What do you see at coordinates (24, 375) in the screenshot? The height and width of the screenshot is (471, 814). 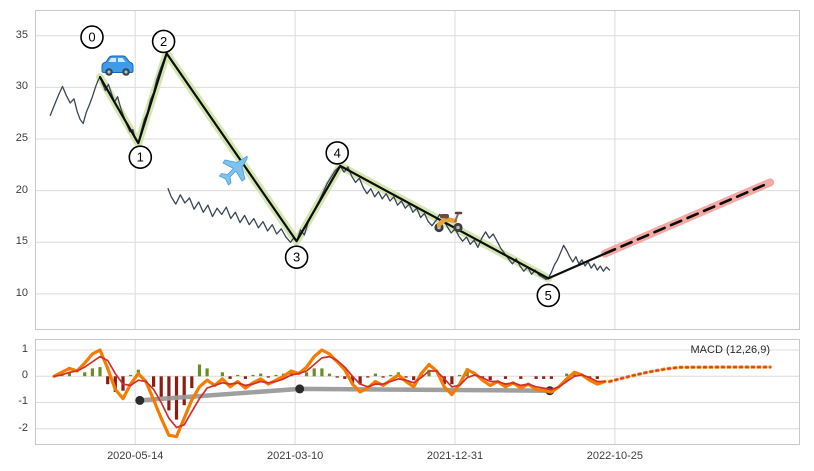 I see `y-tick-label: 0` at bounding box center [24, 375].